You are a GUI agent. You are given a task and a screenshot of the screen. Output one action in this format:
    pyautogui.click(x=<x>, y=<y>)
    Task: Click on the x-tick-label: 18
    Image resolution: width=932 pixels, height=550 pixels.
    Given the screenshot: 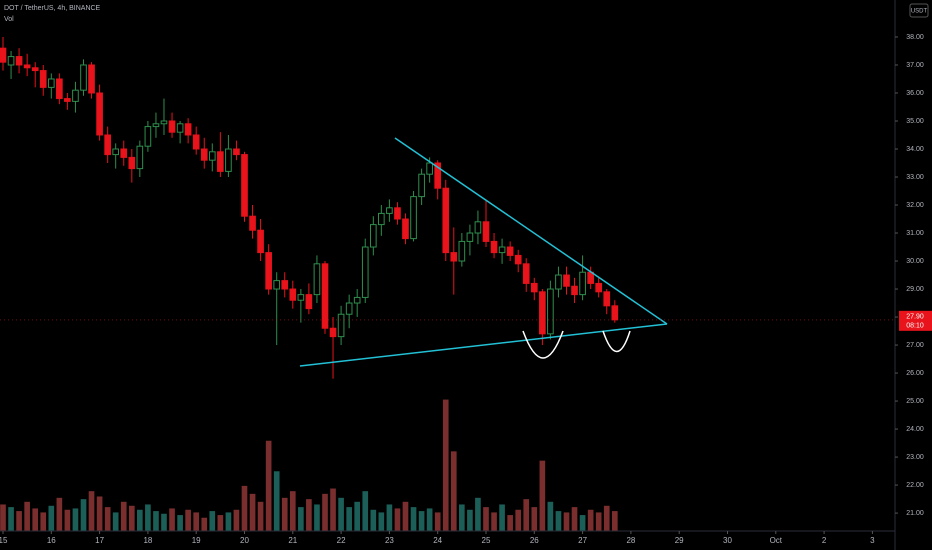 What is the action you would take?
    pyautogui.click(x=147, y=540)
    